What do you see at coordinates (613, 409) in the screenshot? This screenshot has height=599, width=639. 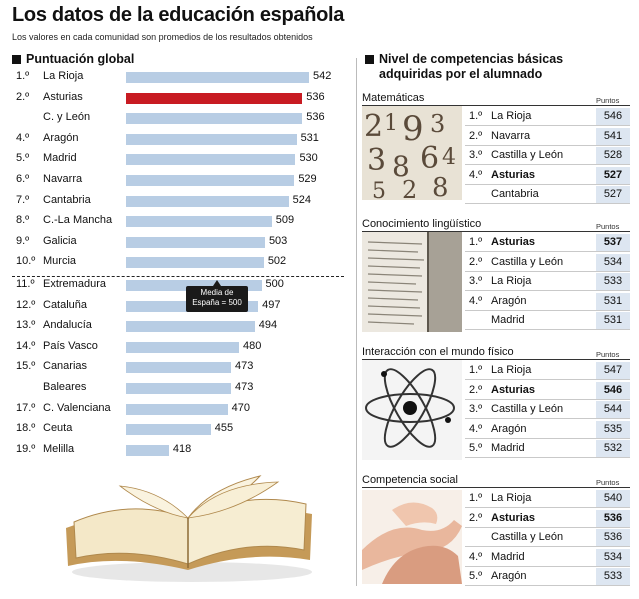 I see `panel-row-value: 544` at bounding box center [613, 409].